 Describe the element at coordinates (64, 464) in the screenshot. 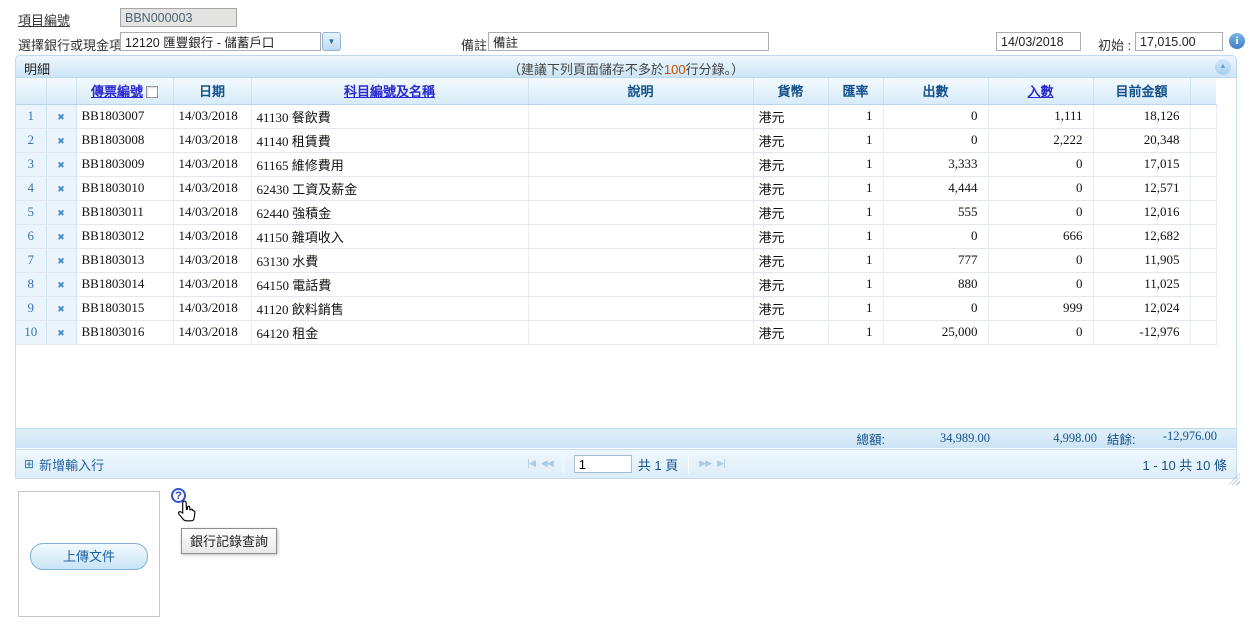

I see `add-row-button: ⊞ 新增輸入行` at that location.